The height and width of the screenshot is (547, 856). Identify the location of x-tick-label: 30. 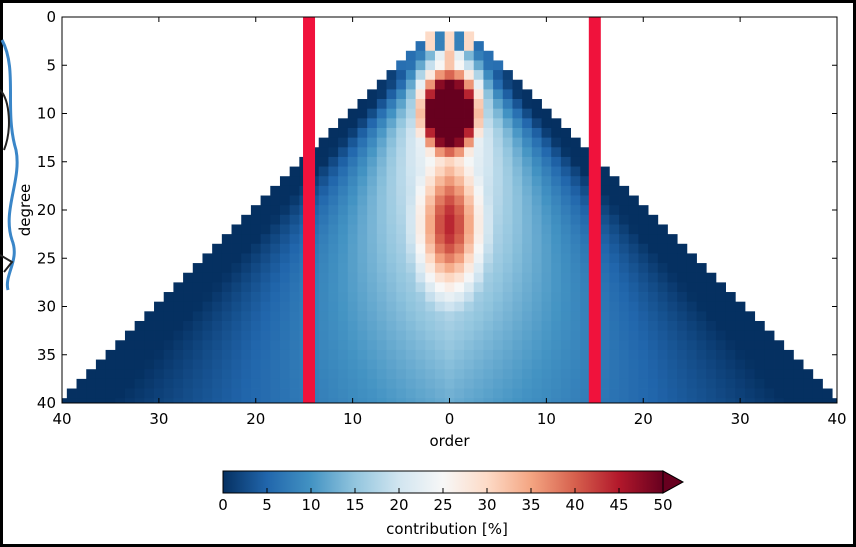
(740, 419).